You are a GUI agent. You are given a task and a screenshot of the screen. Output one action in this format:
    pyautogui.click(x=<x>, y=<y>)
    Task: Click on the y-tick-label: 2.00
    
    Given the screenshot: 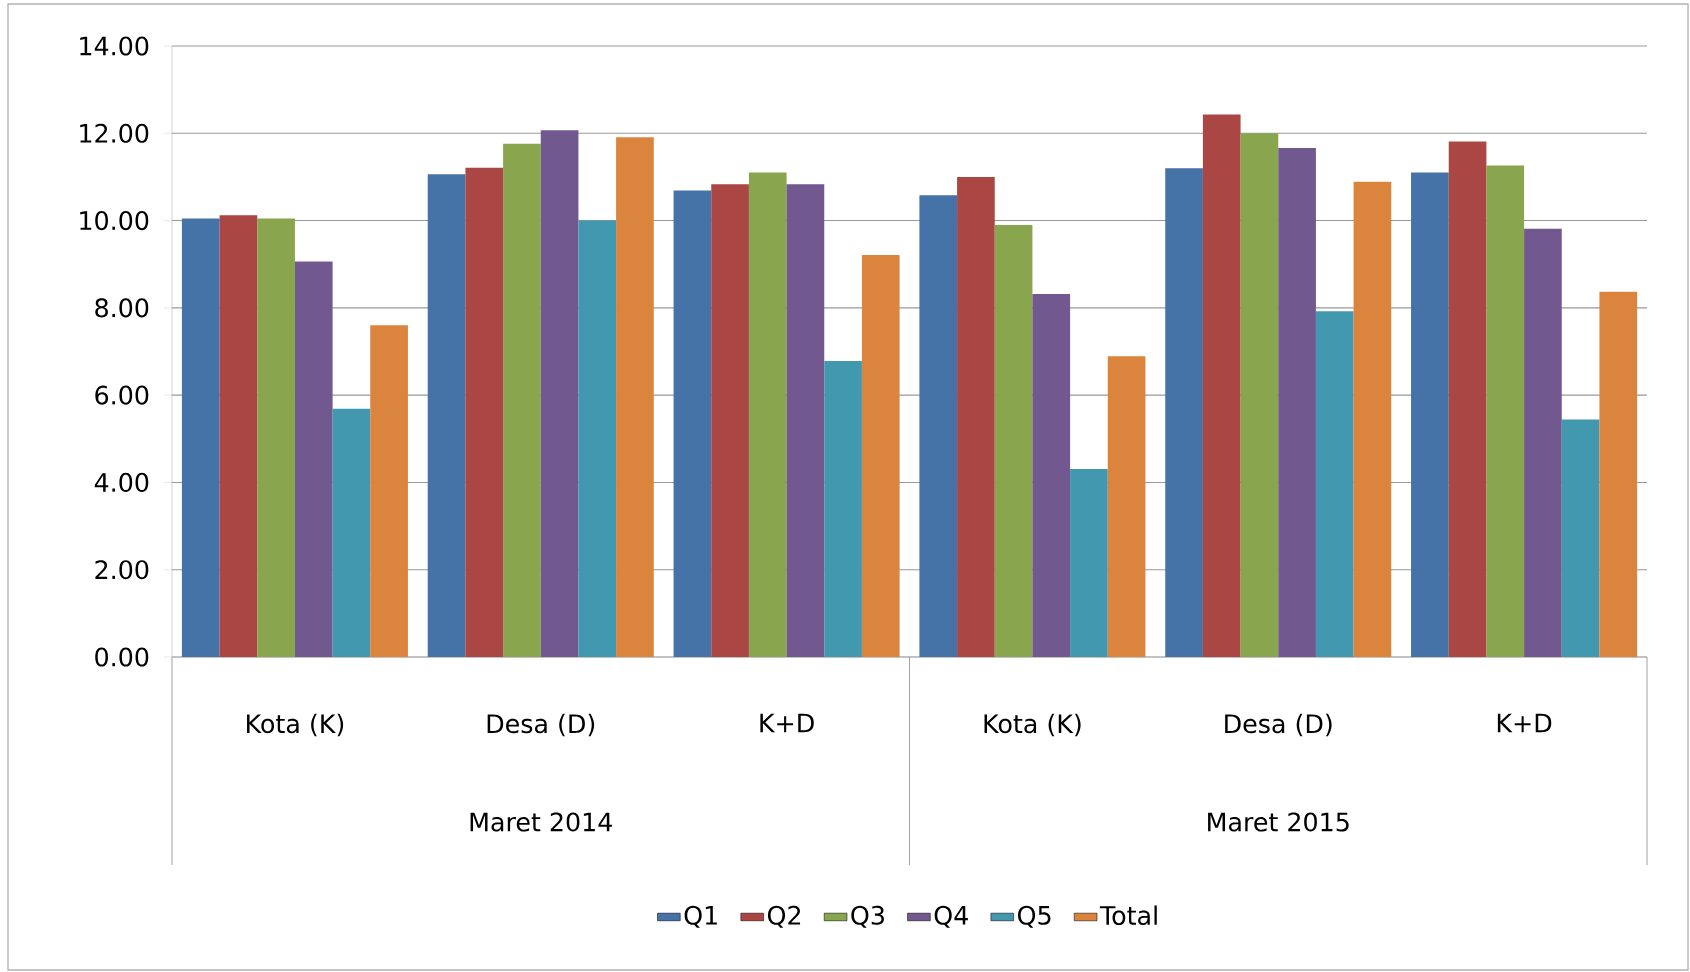 What is the action you would take?
    pyautogui.click(x=122, y=570)
    